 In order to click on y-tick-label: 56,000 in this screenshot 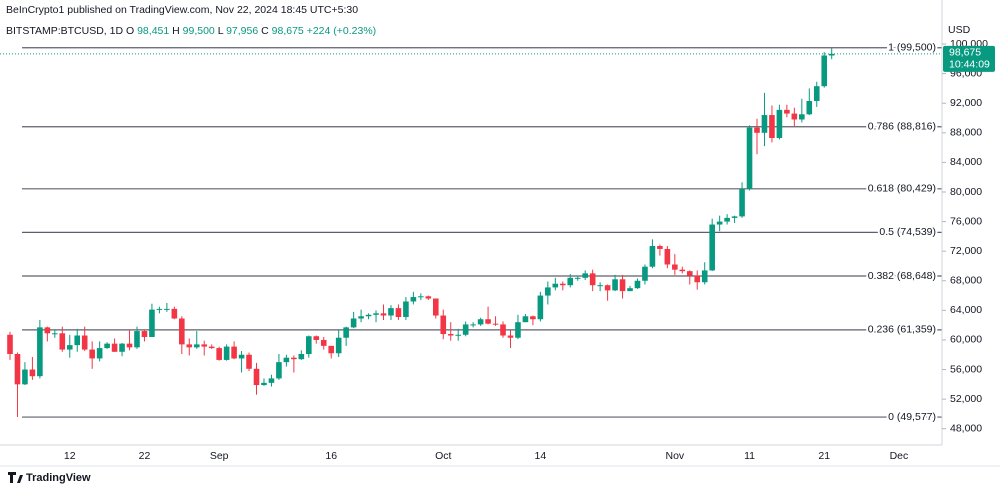, I will do `click(966, 369)`.